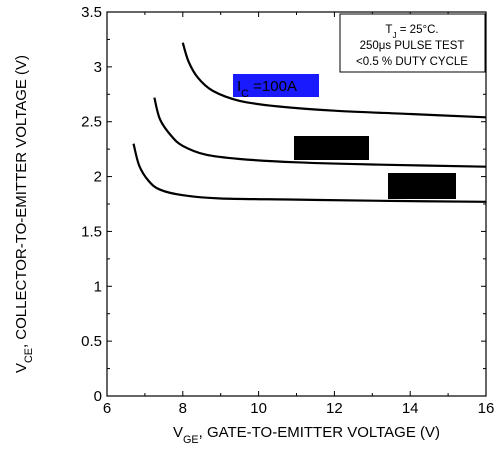 The image size is (496, 451). I want to click on y-tick-label: 2.5, so click(91, 122).